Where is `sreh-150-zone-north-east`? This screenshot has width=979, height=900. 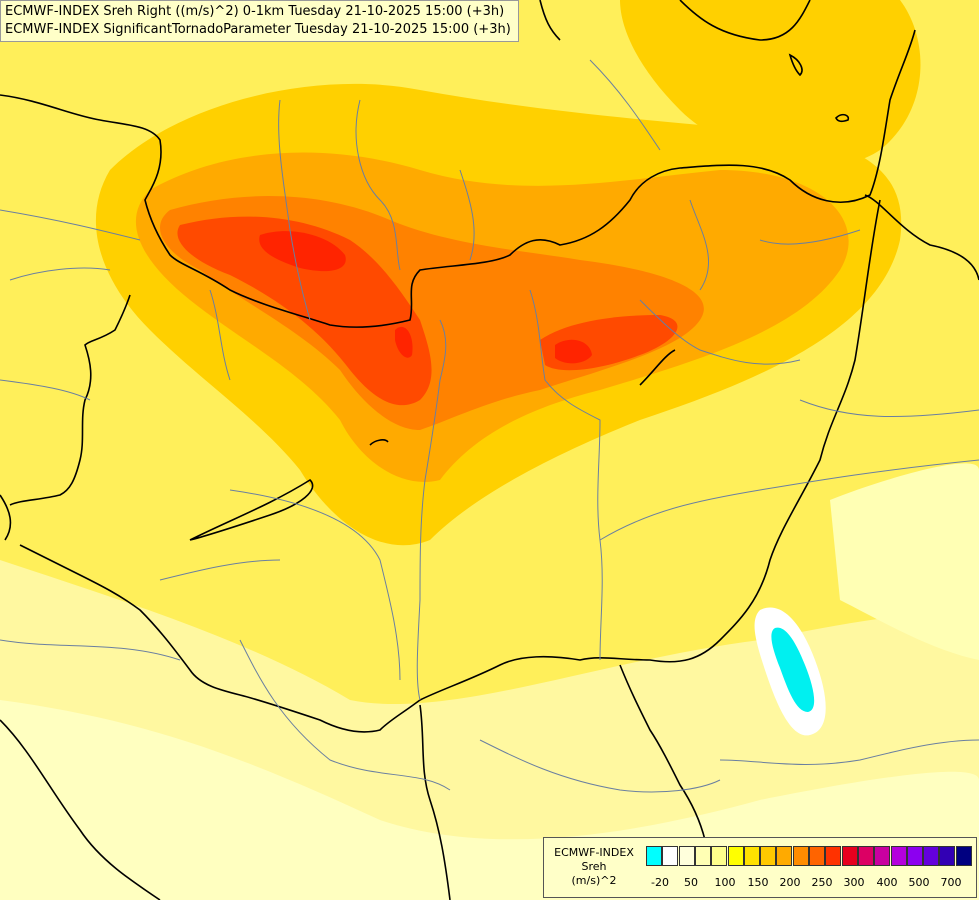 sreh-150-zone-north-east is located at coordinates (770, 83).